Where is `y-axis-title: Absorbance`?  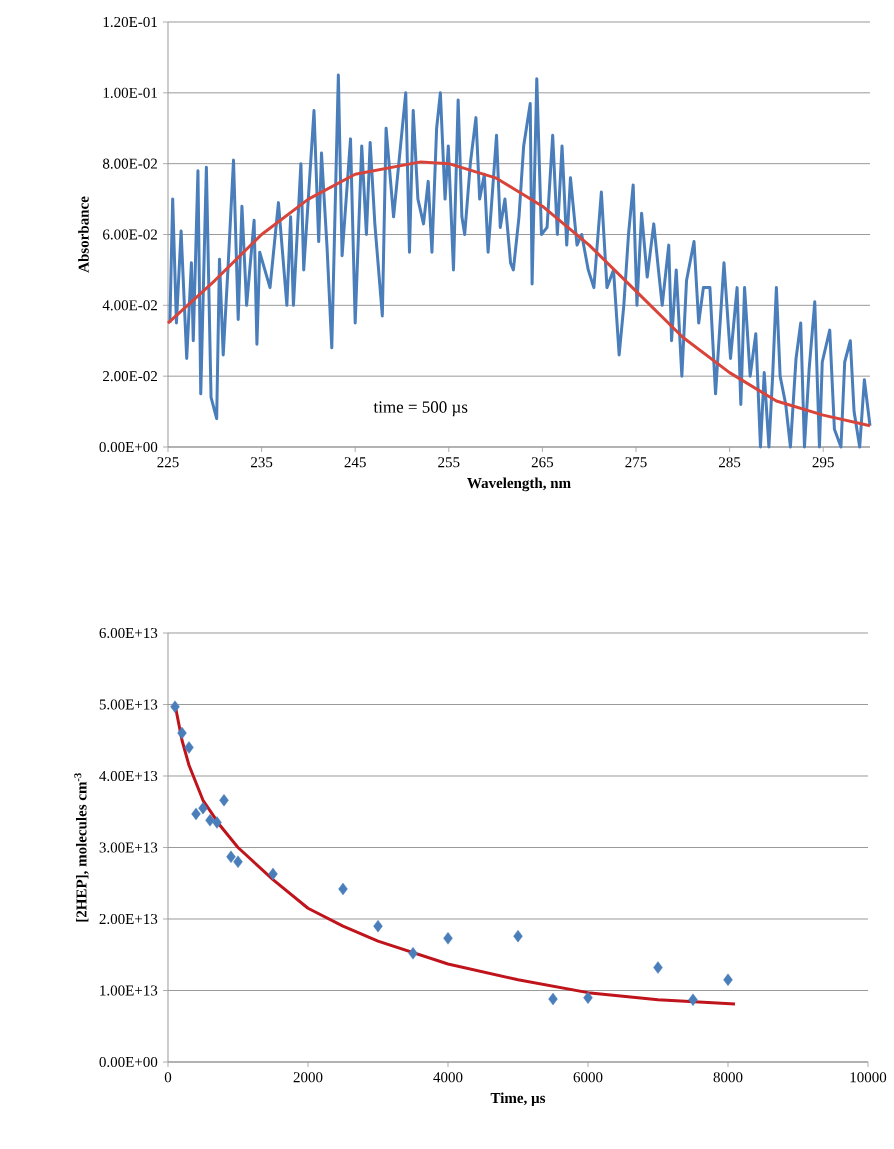
y-axis-title: Absorbance is located at coordinates (83, 234).